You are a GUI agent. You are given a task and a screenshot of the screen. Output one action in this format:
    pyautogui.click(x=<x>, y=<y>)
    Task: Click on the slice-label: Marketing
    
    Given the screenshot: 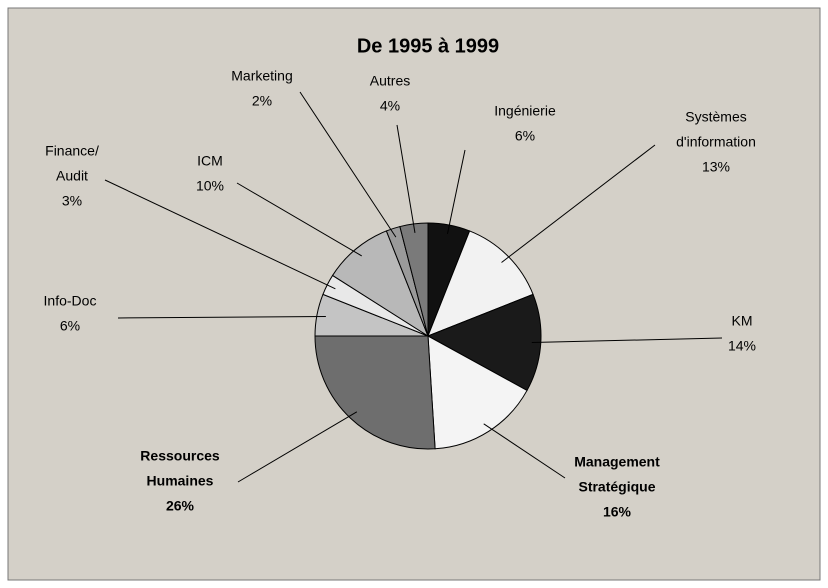 What is the action you would take?
    pyautogui.click(x=261, y=76)
    